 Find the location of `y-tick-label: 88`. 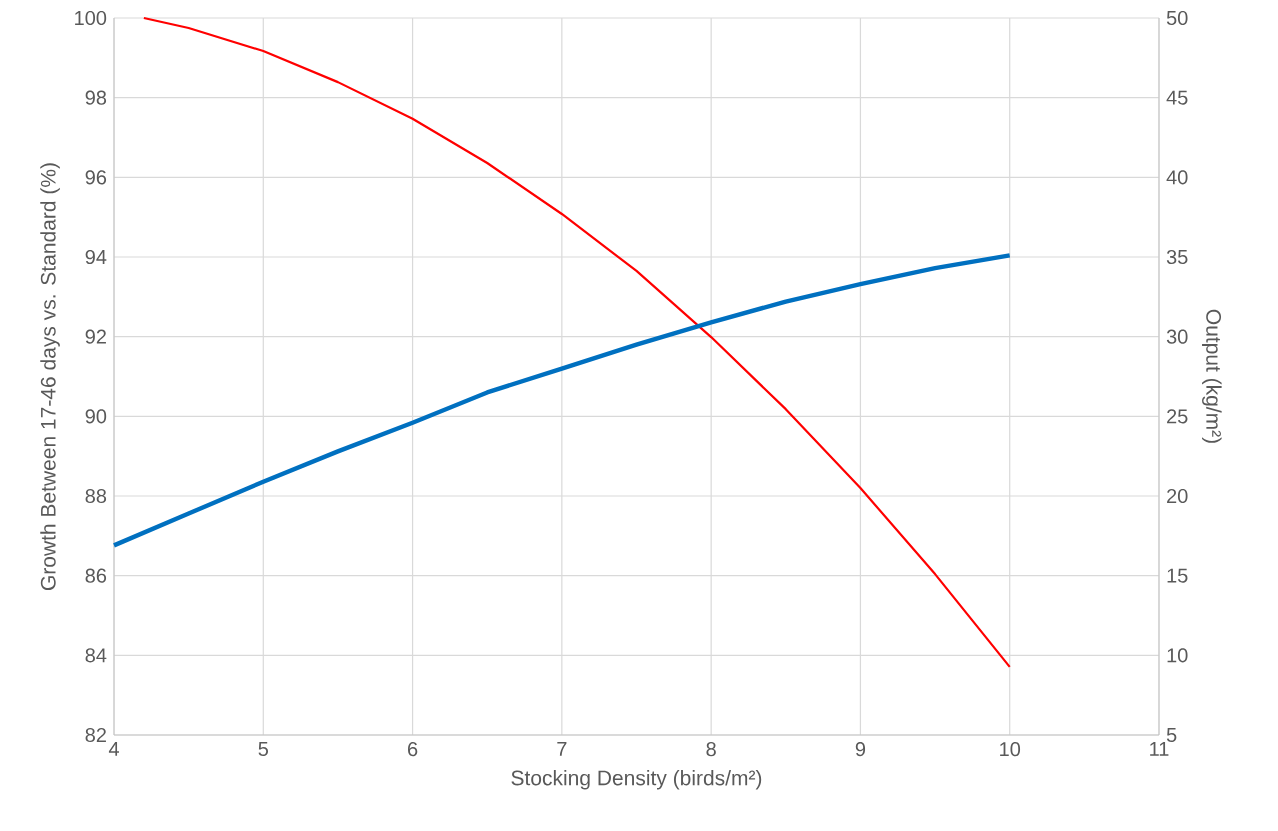

y-tick-label: 88 is located at coordinates (96, 496).